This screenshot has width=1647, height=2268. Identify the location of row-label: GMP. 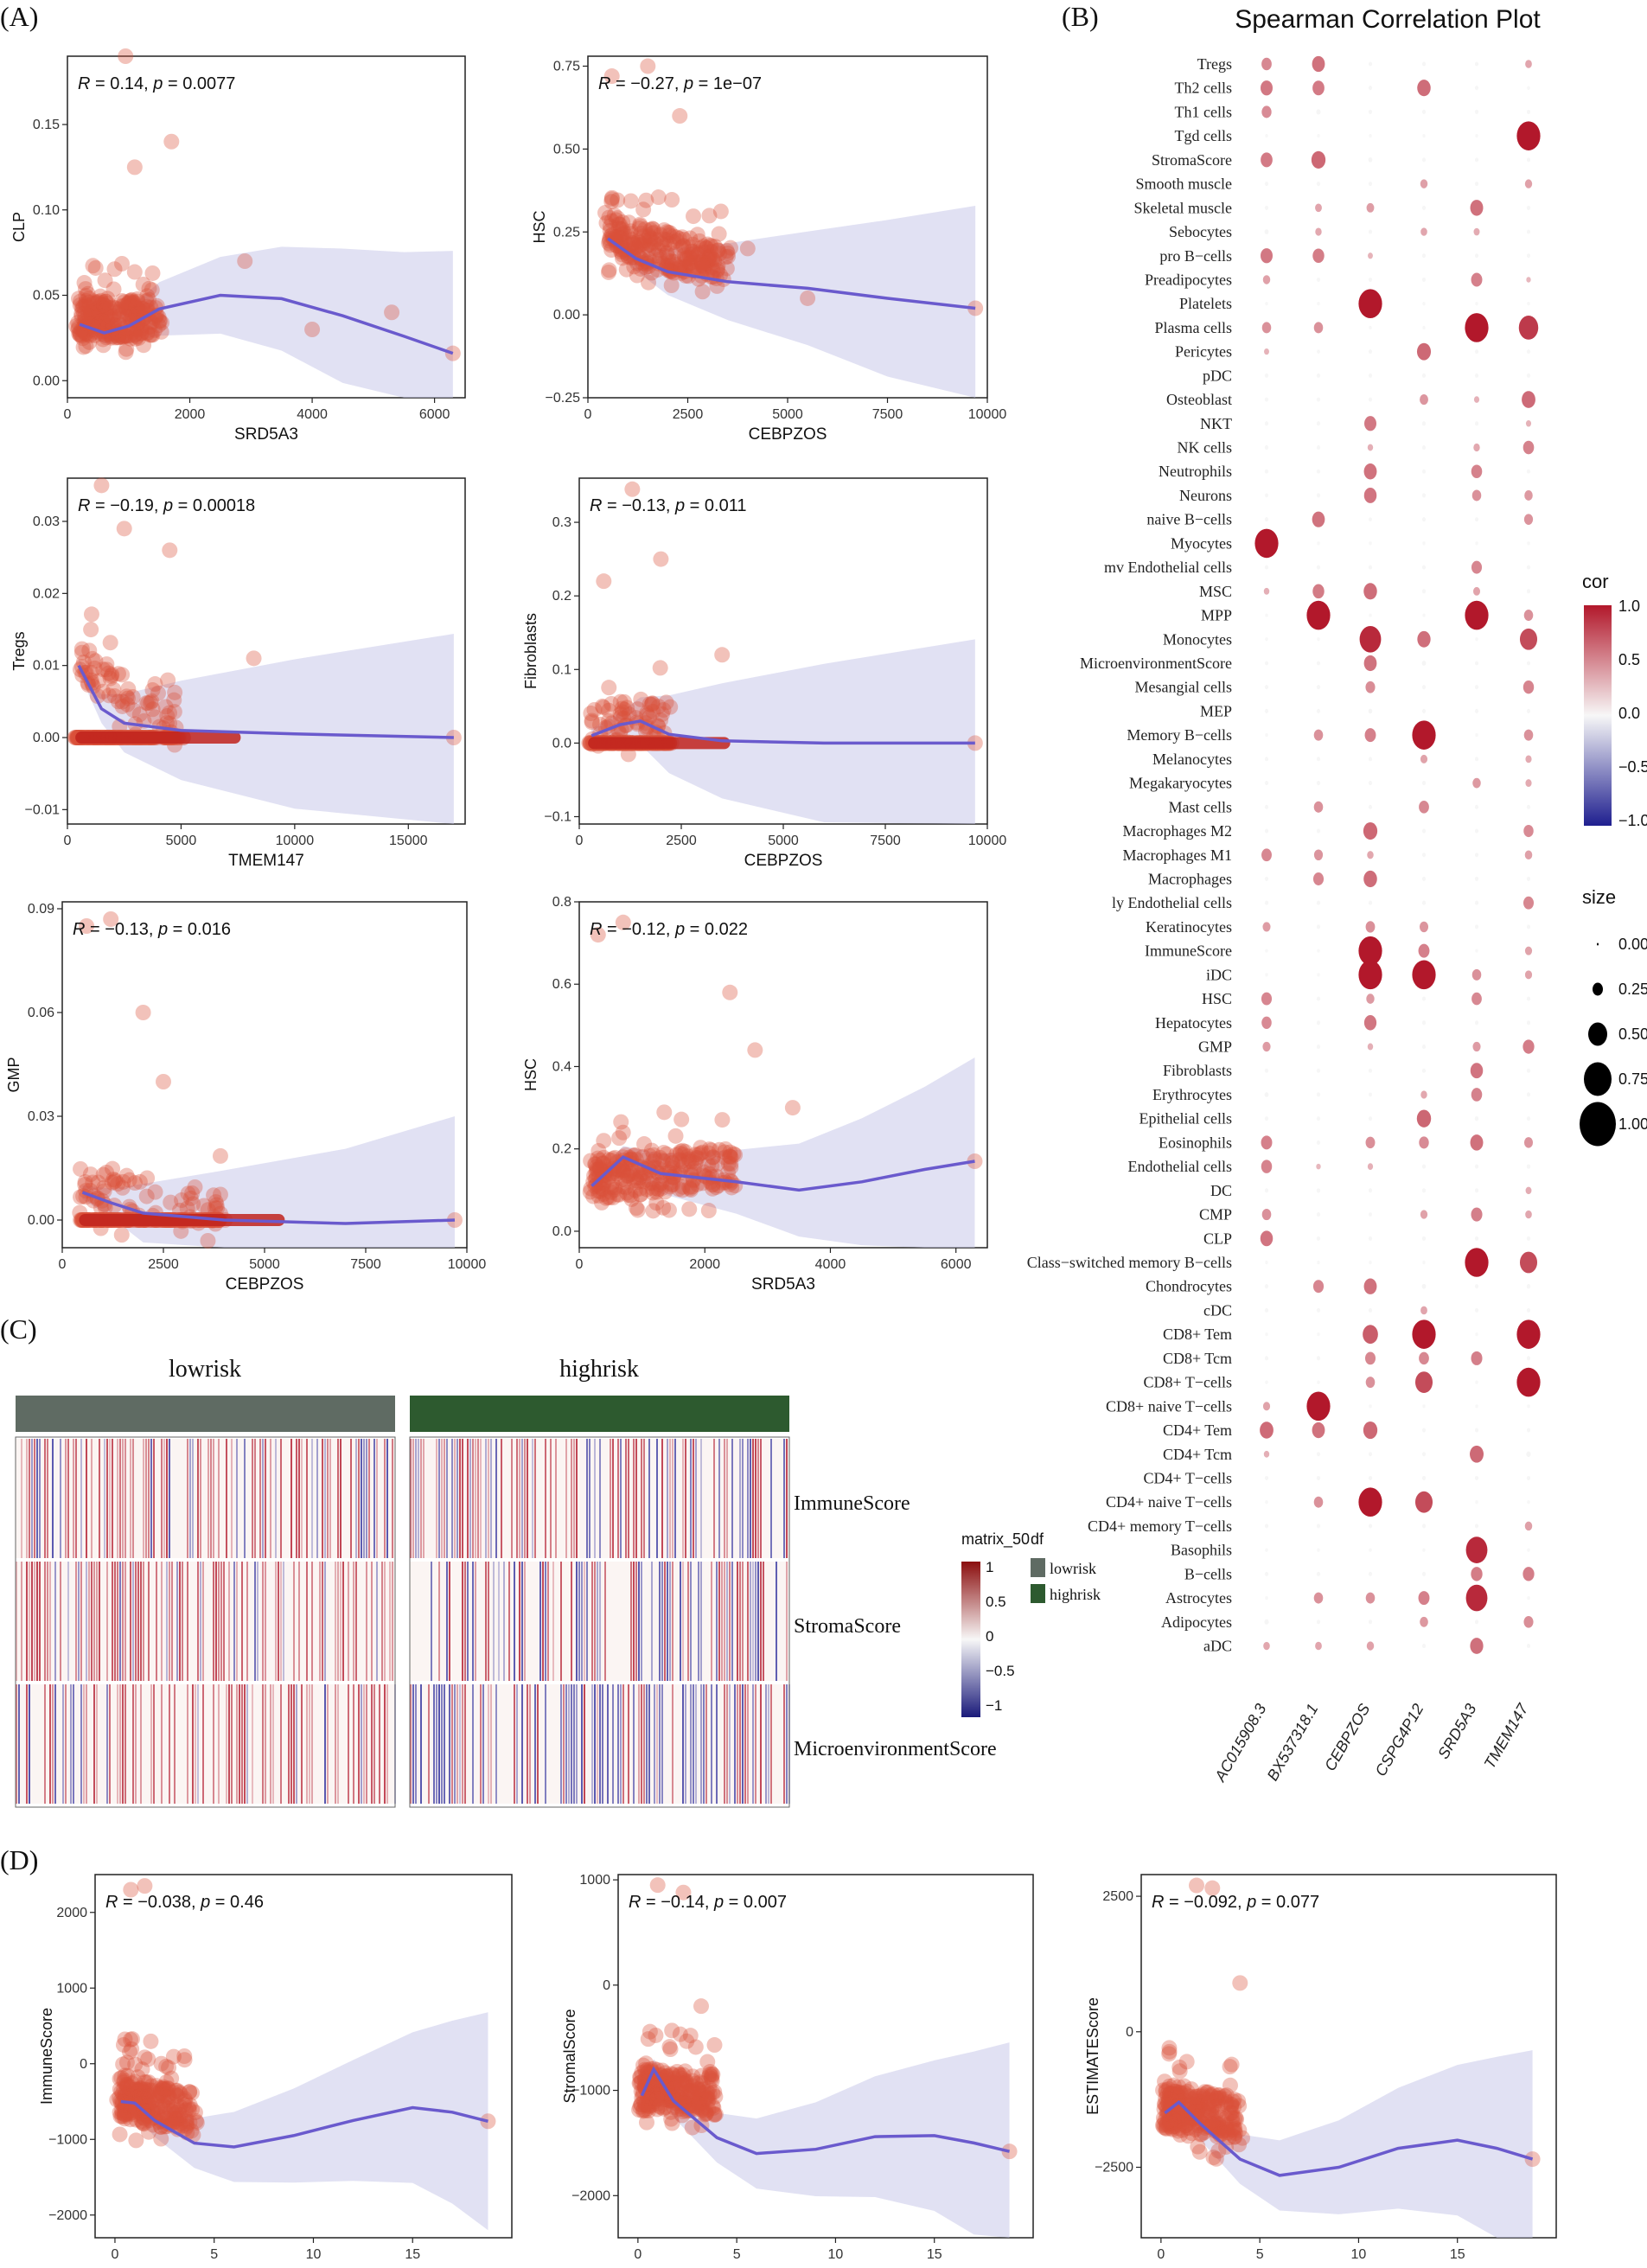
(1215, 1047).